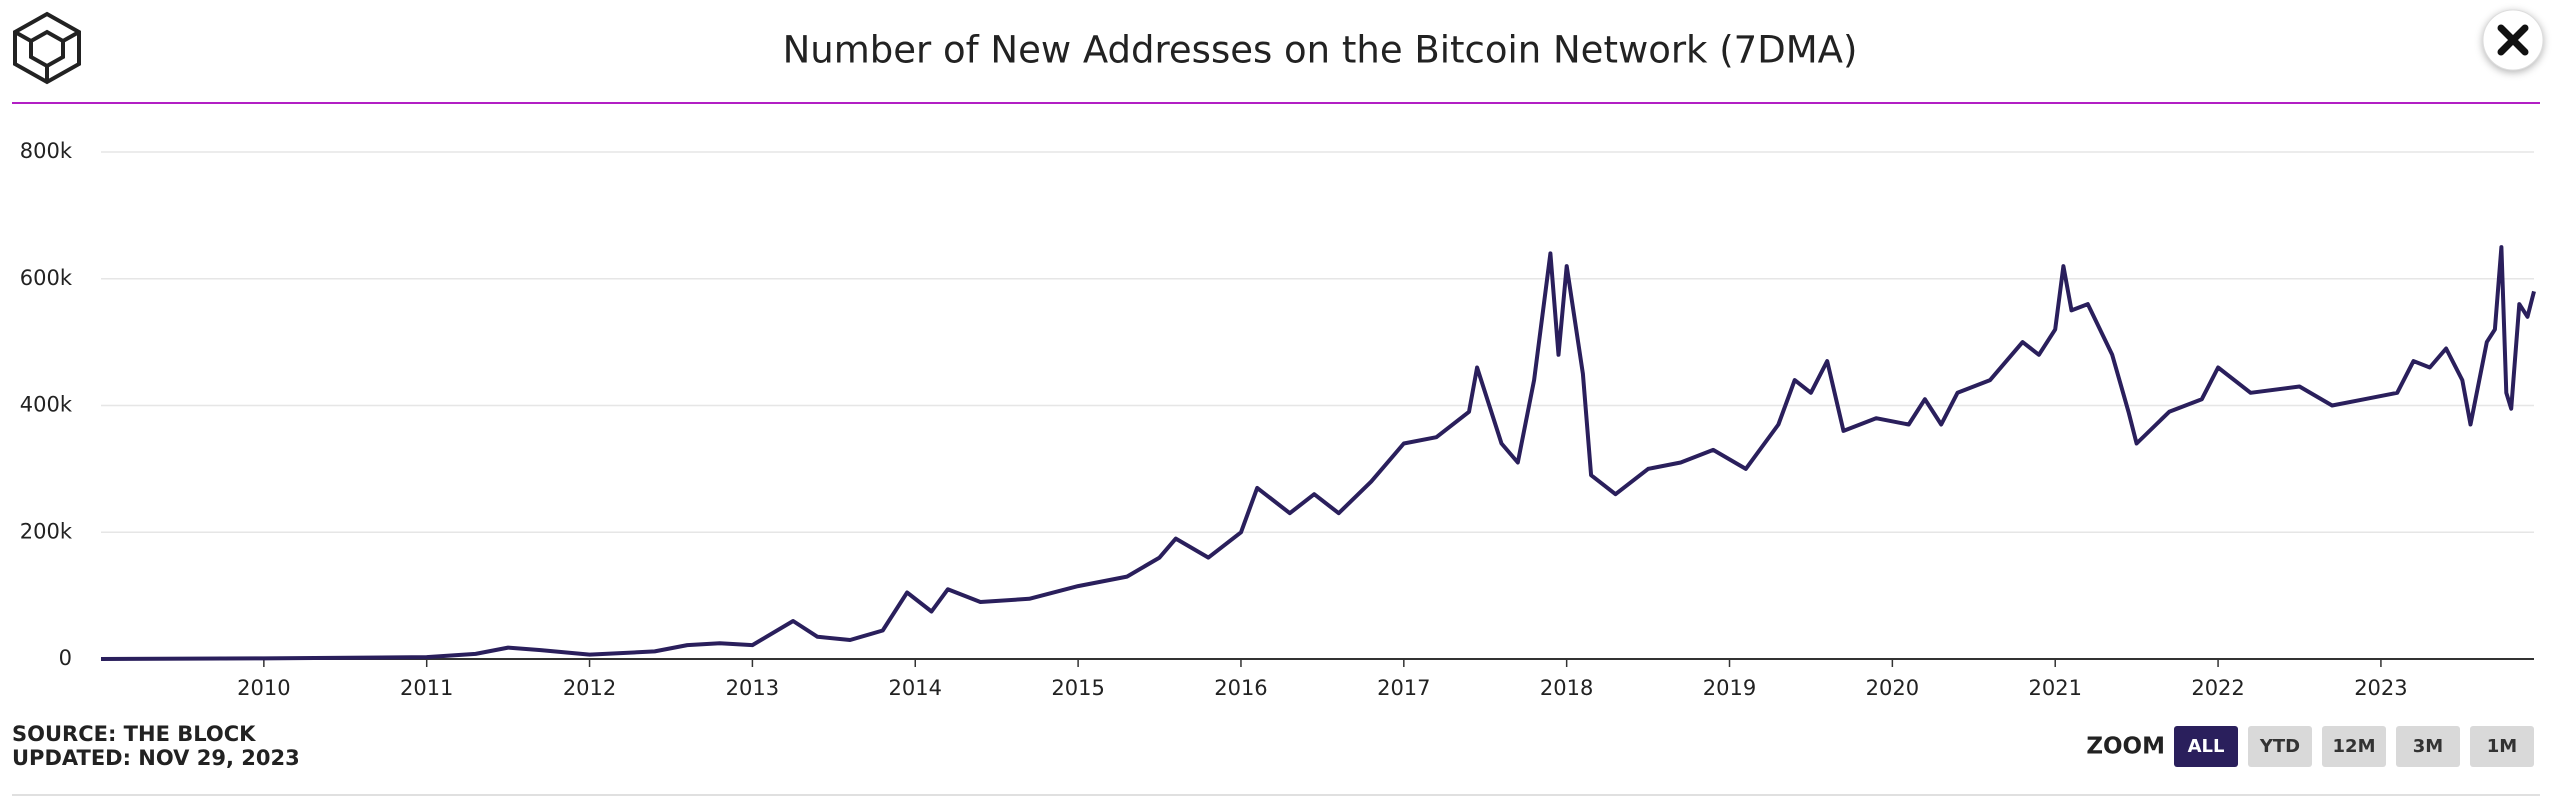  I want to click on zoom-button-label: 1M, so click(2502, 746).